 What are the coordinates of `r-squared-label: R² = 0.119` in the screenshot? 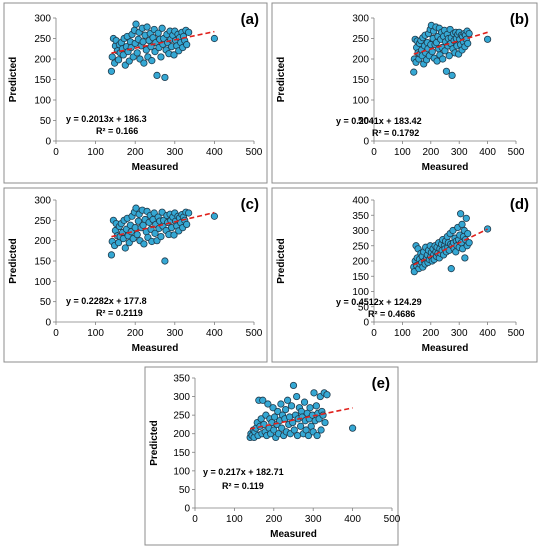 It's located at (243, 486).